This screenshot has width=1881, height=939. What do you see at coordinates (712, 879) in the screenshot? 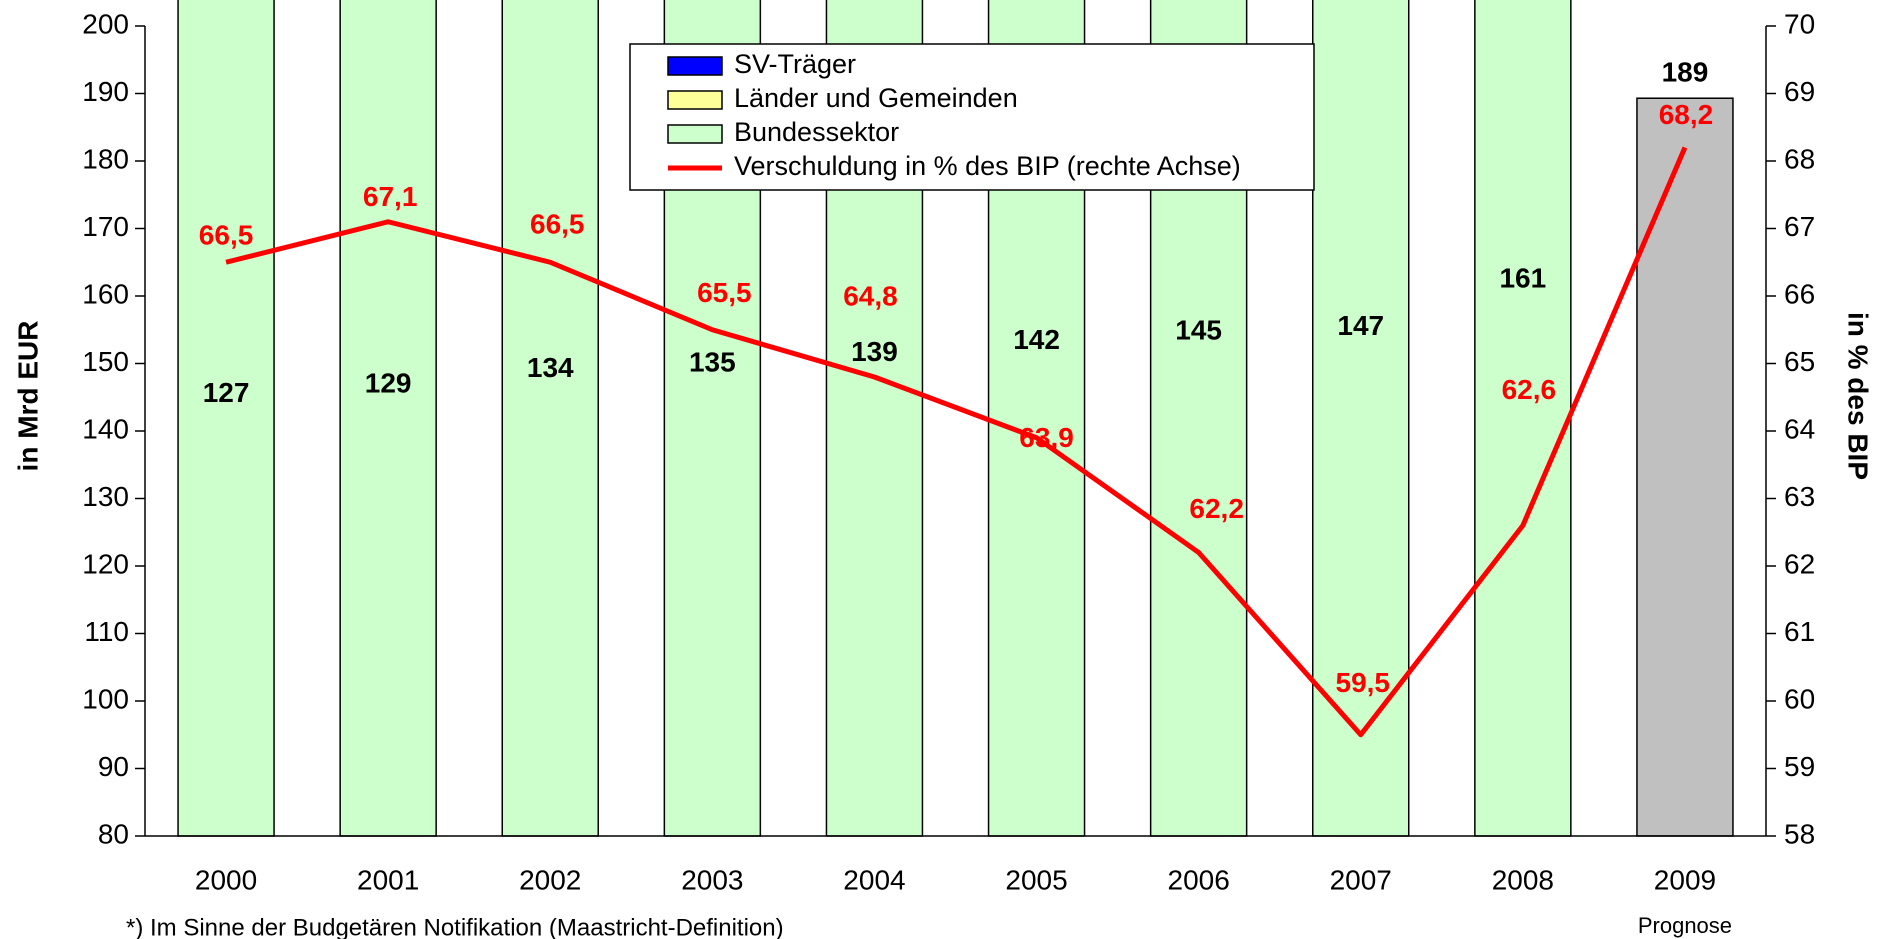
I see `x-tick-label: 2003` at bounding box center [712, 879].